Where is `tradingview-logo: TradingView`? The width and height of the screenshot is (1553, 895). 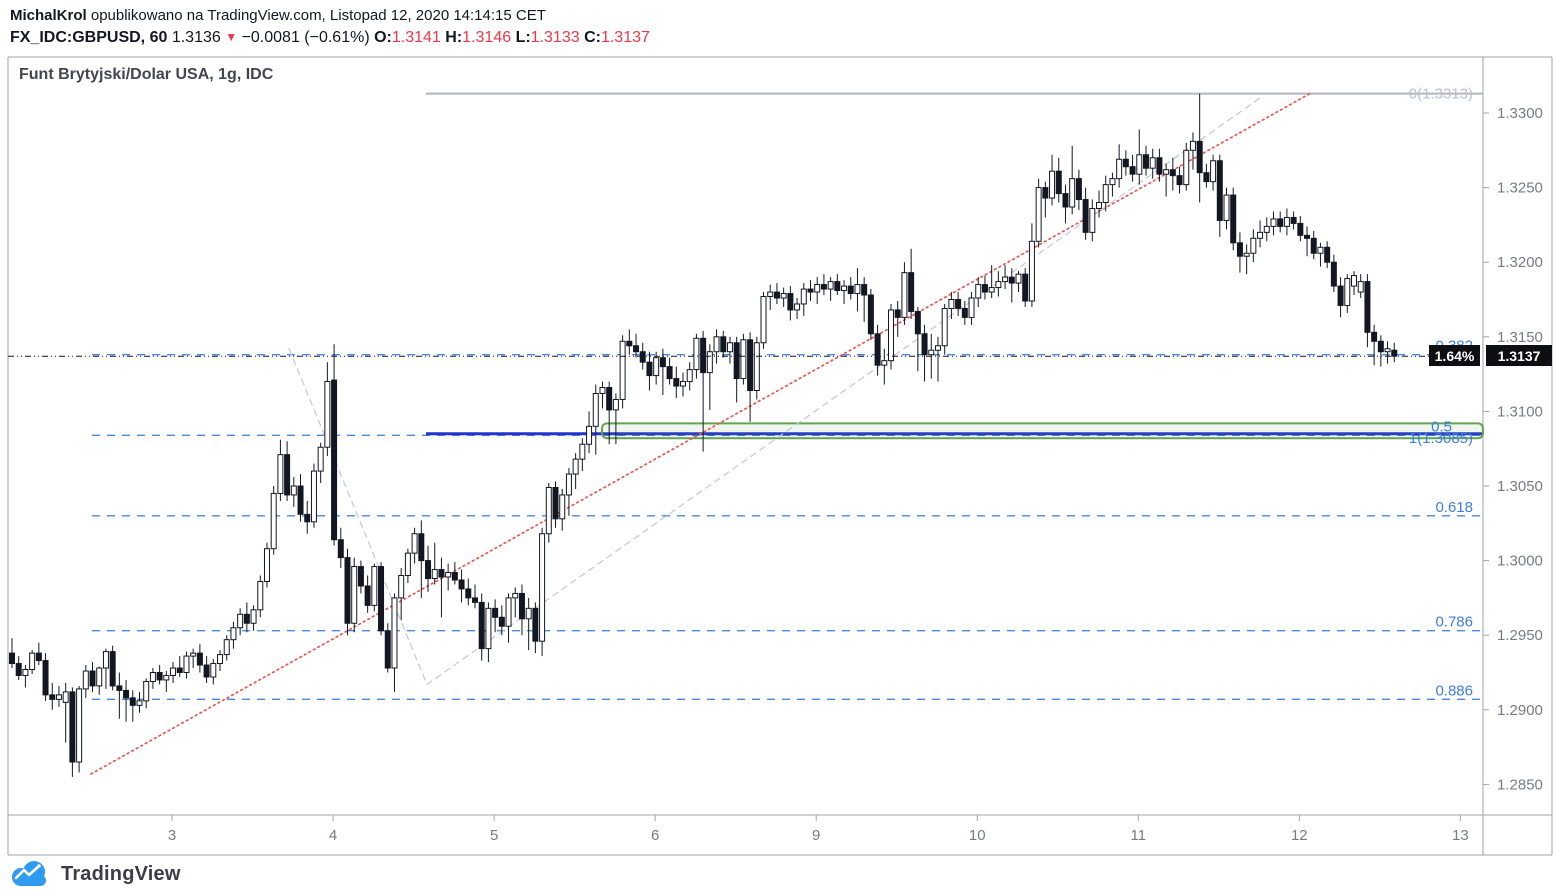
tradingview-logo: TradingView is located at coordinates (94, 874).